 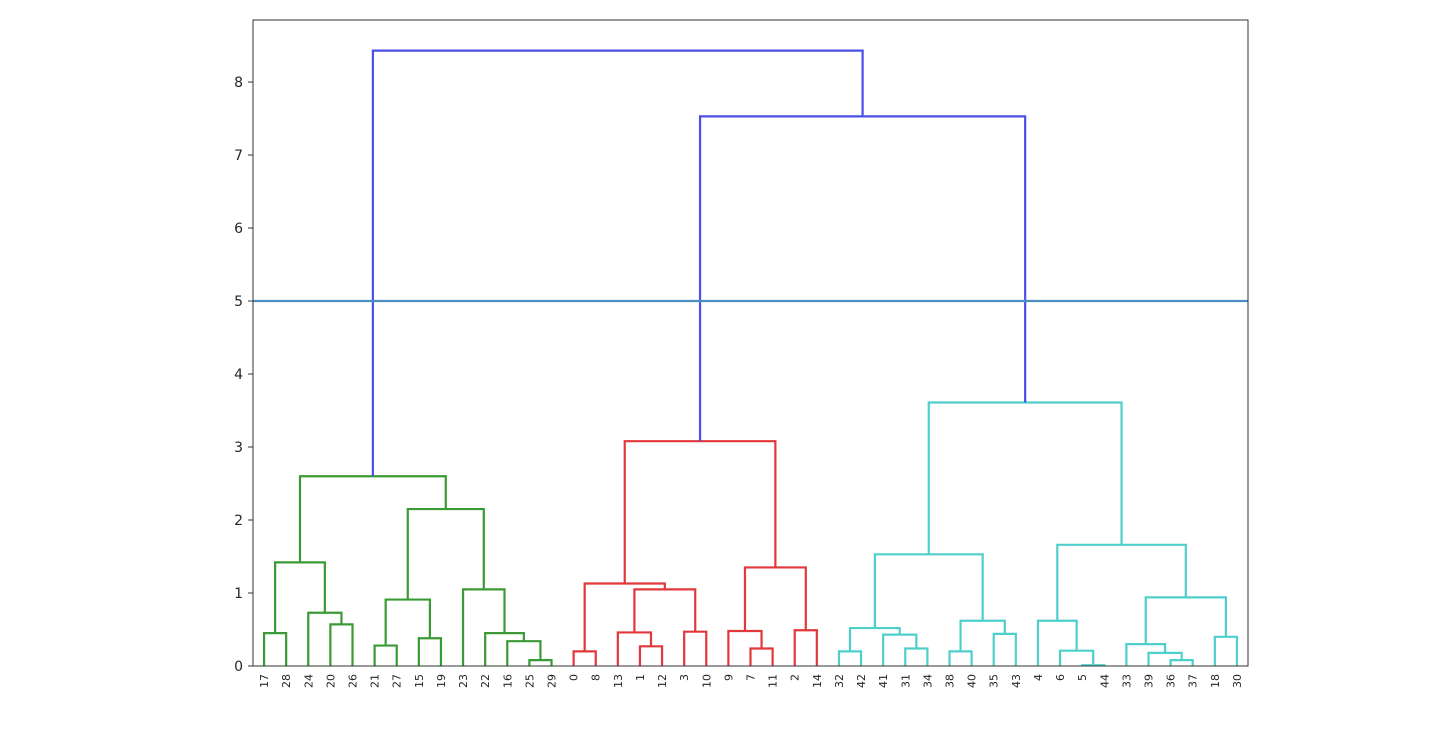 I want to click on x-leaf-label: 20, so click(x=330, y=681).